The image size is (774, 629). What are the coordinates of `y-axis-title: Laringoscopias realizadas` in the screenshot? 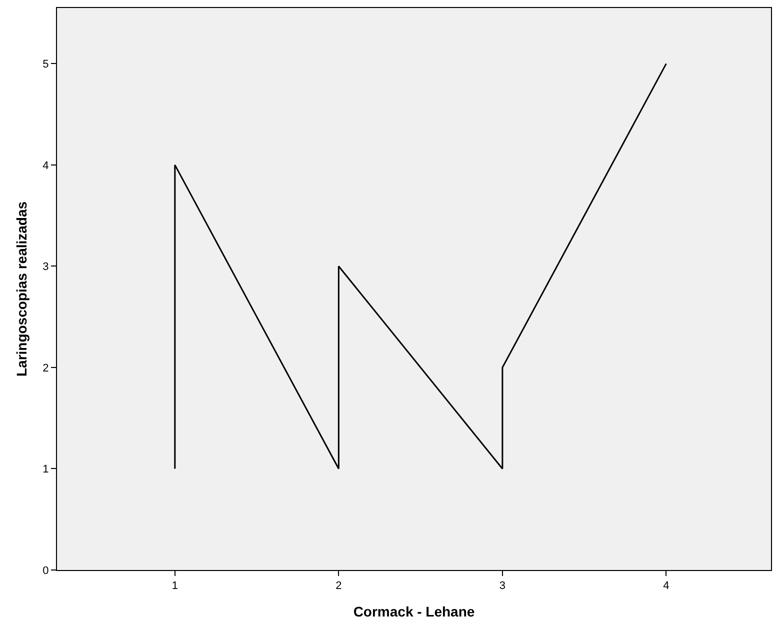 It's located at (21, 289).